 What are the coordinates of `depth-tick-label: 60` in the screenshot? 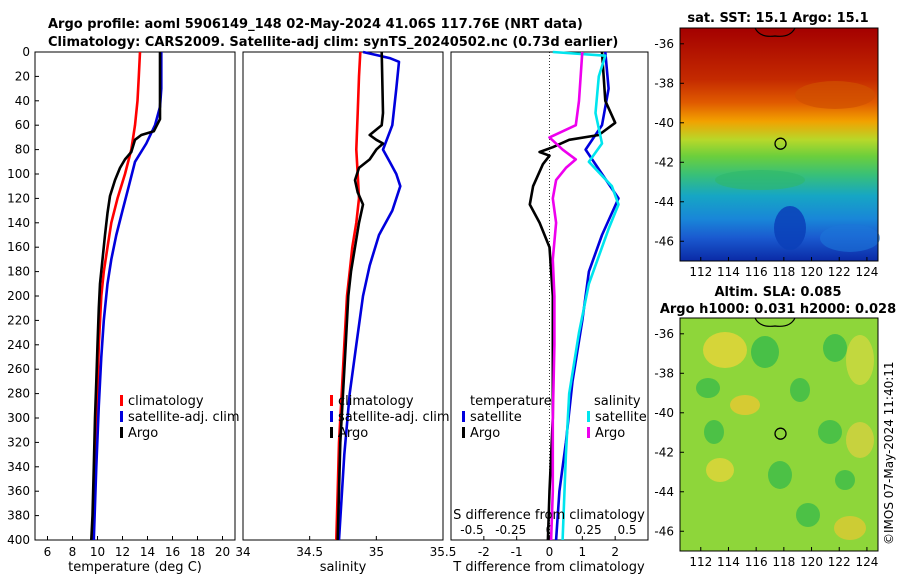 It's located at (22, 125).